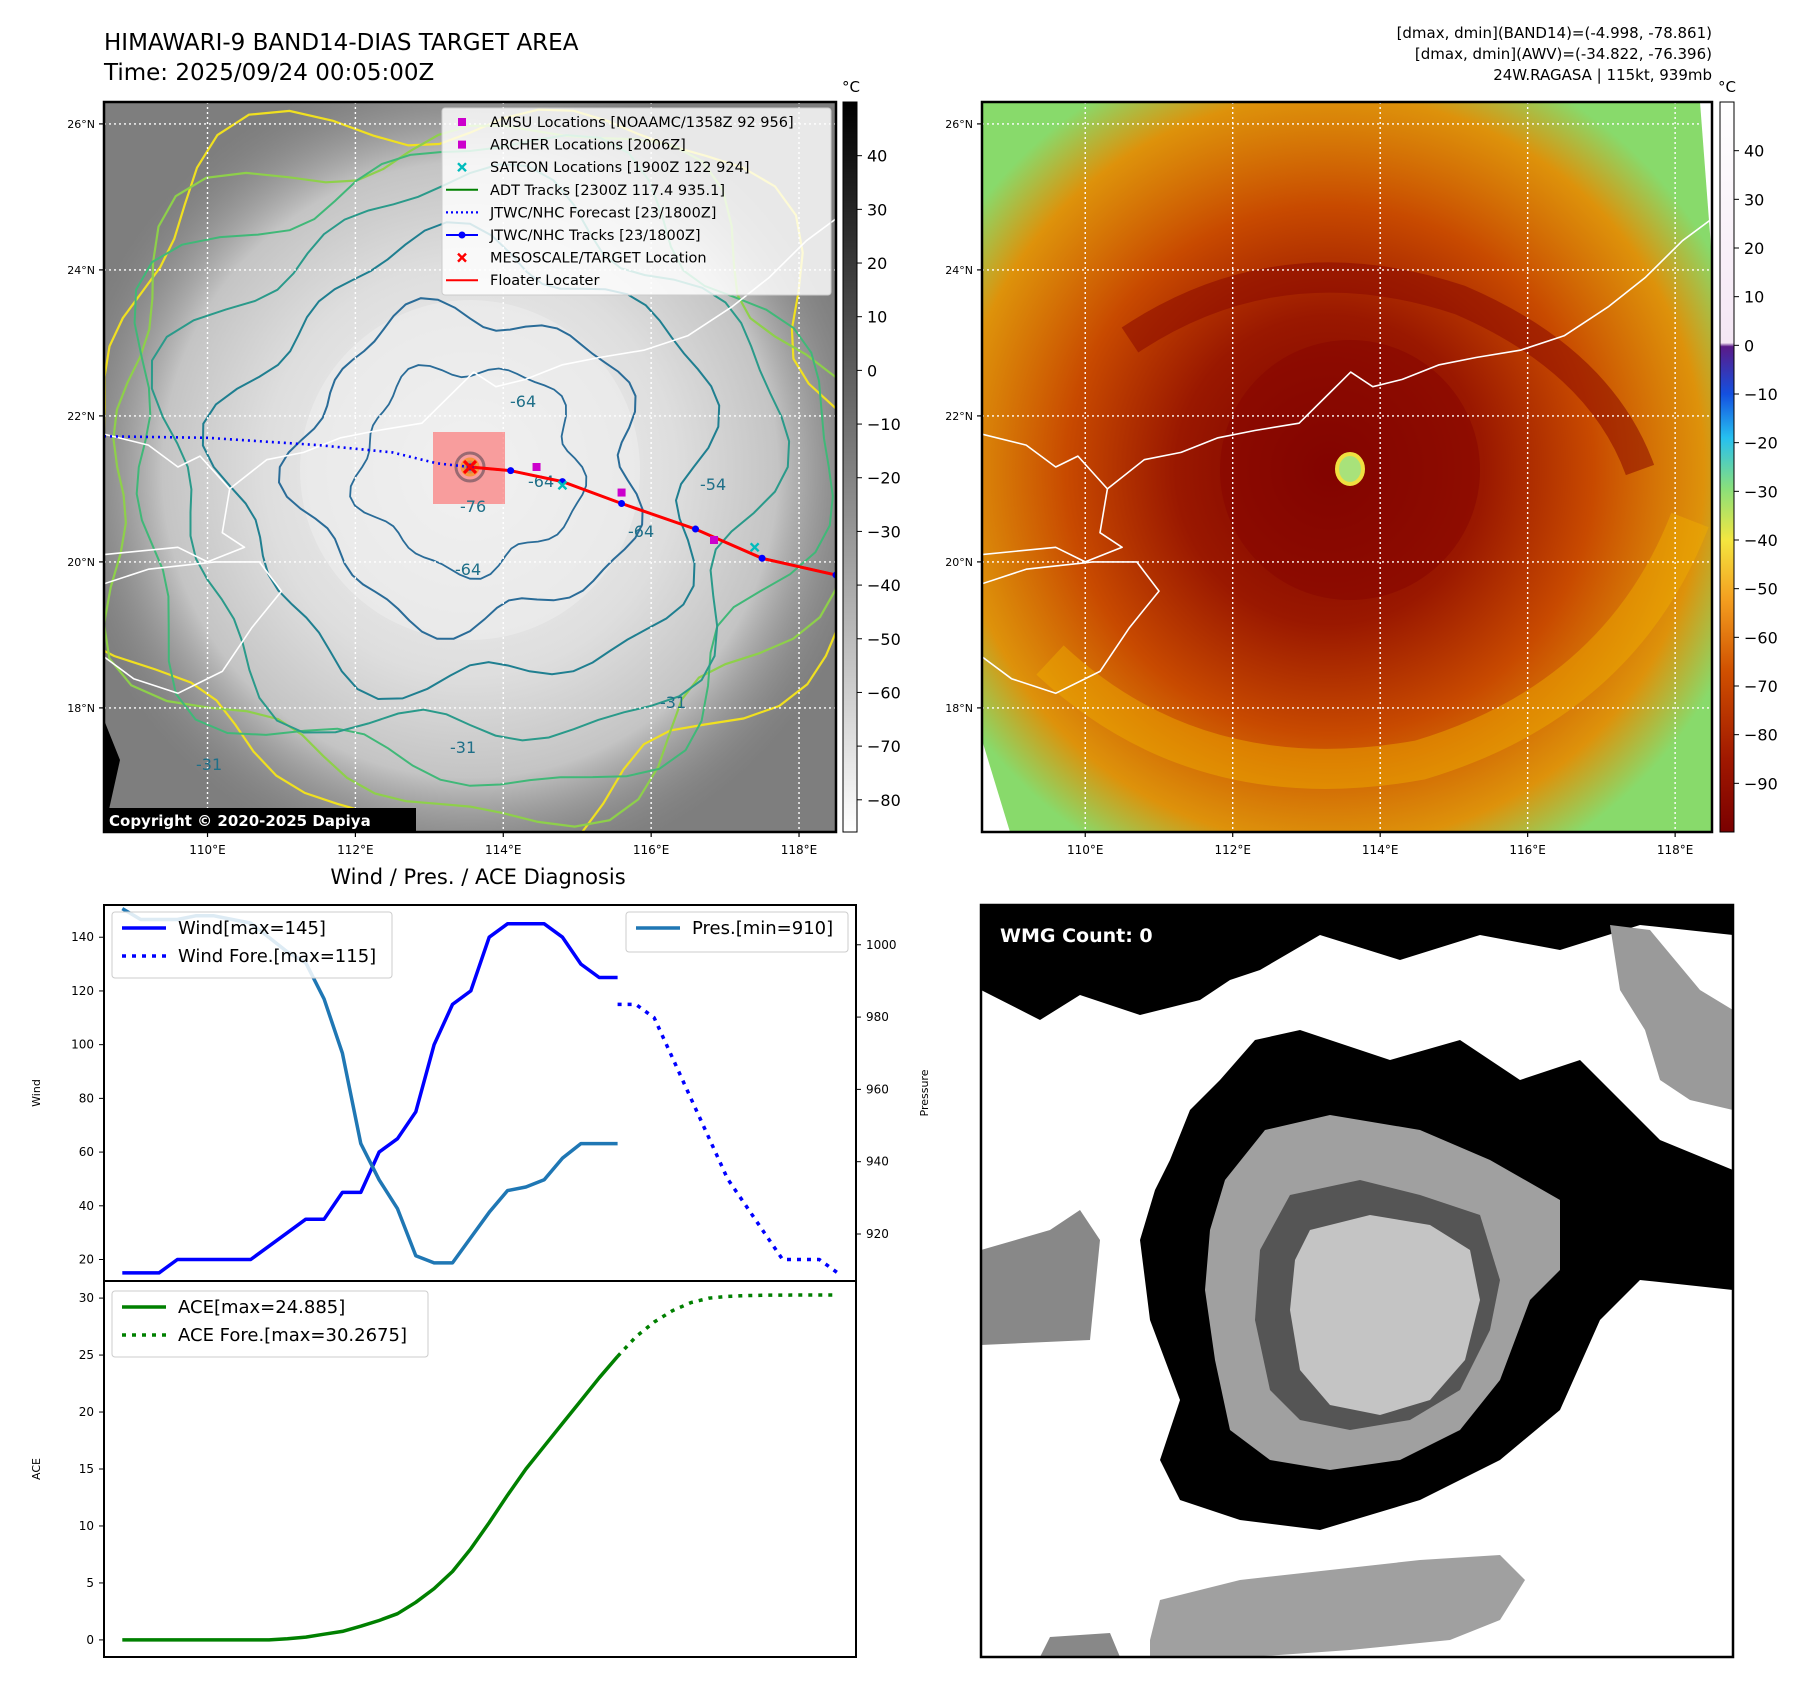 The width and height of the screenshot is (1797, 1694). I want to click on colorbar-tick-label: −40, so click(884, 585).